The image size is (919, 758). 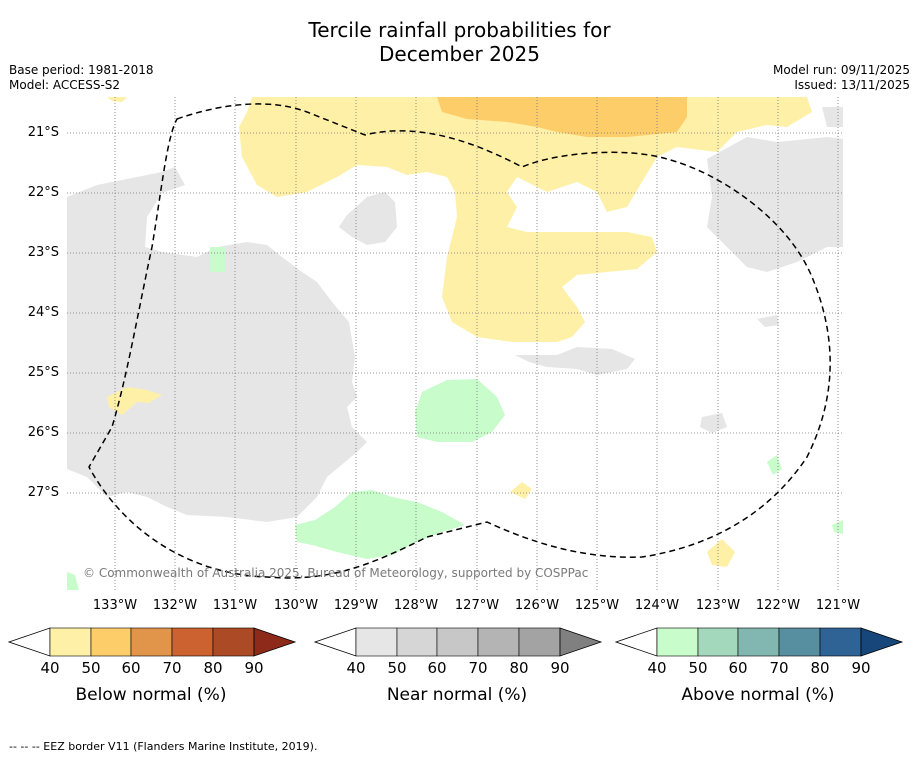 I want to click on colorbar-near-graphic, so click(x=458, y=642).